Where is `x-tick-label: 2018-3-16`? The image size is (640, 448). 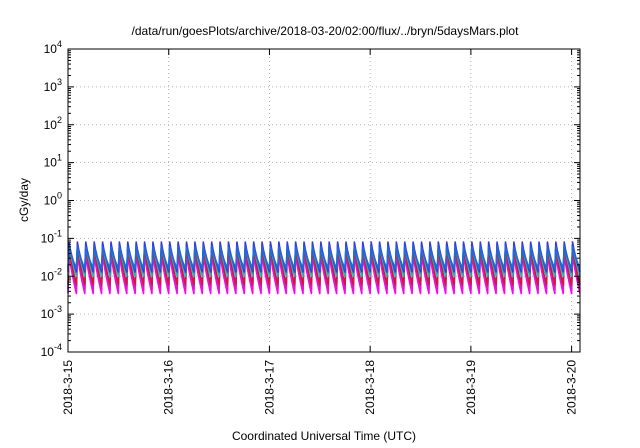 x-tick-label: 2018-3-16 is located at coordinates (169, 387).